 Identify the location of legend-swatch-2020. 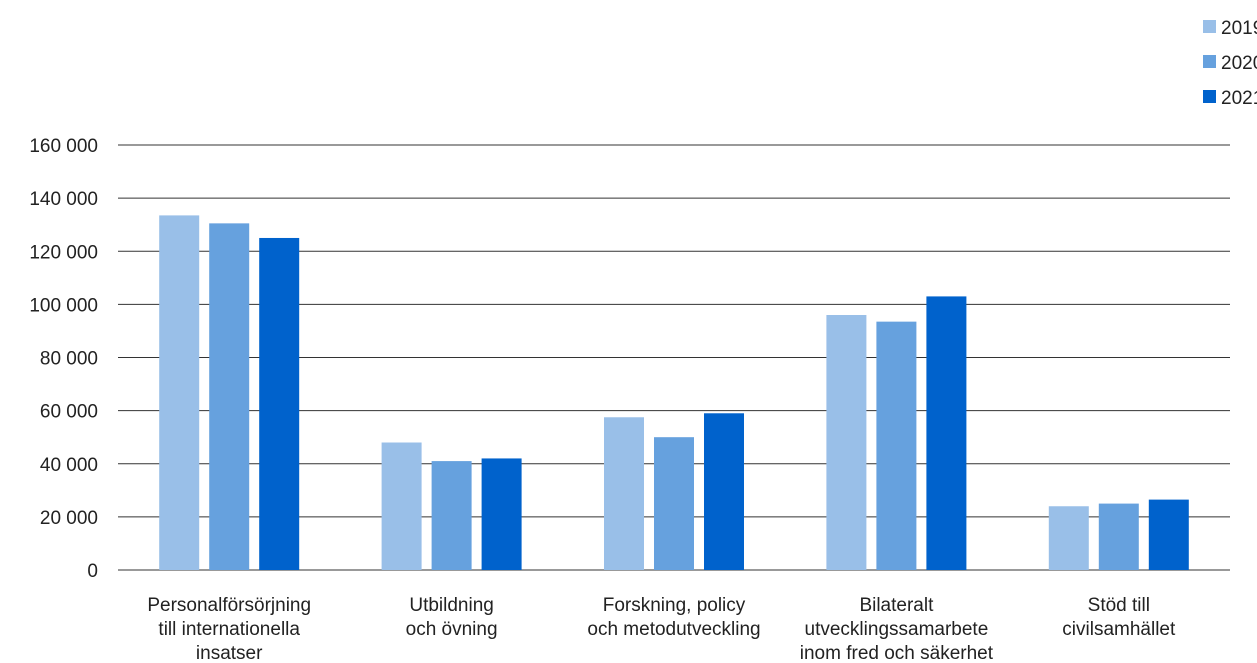
(1209, 61).